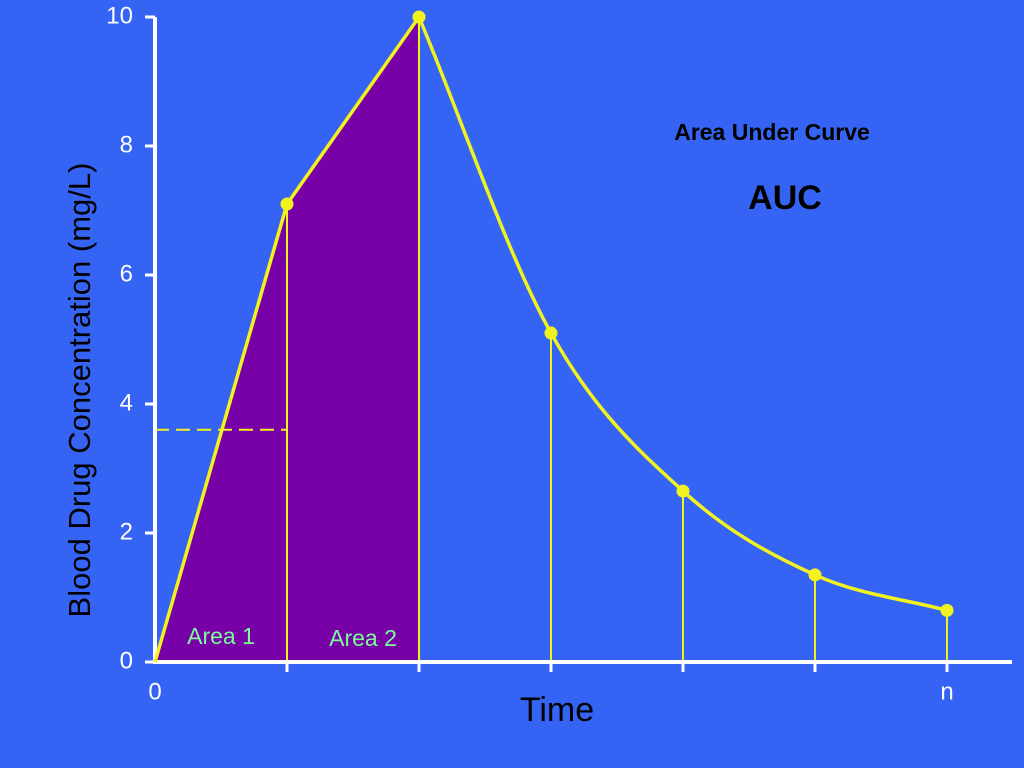 This screenshot has width=1024, height=768. I want to click on chart-title: Area Under Curve, so click(772, 132).